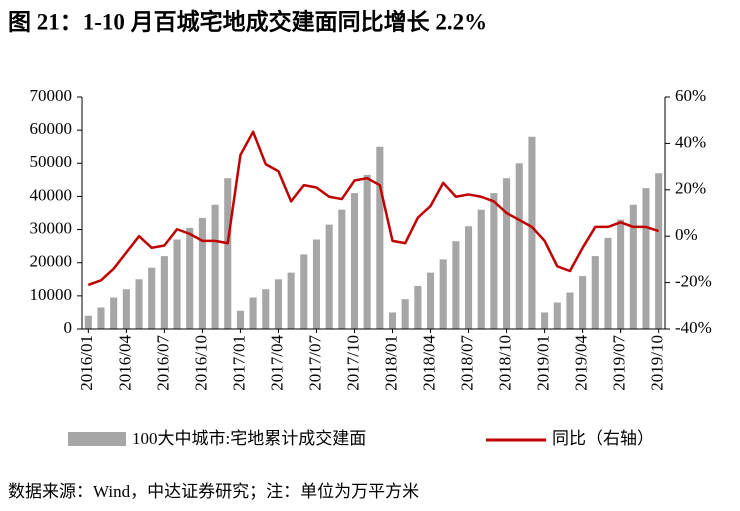 The image size is (740, 511). What do you see at coordinates (86, 363) in the screenshot?
I see `x-tick-label: 2016/01` at bounding box center [86, 363].